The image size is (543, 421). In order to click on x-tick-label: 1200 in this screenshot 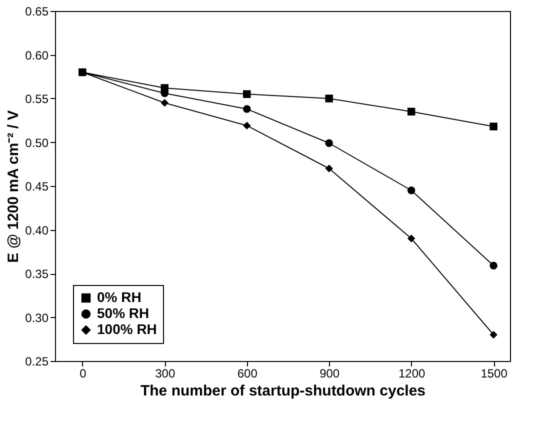, I will do `click(412, 373)`.